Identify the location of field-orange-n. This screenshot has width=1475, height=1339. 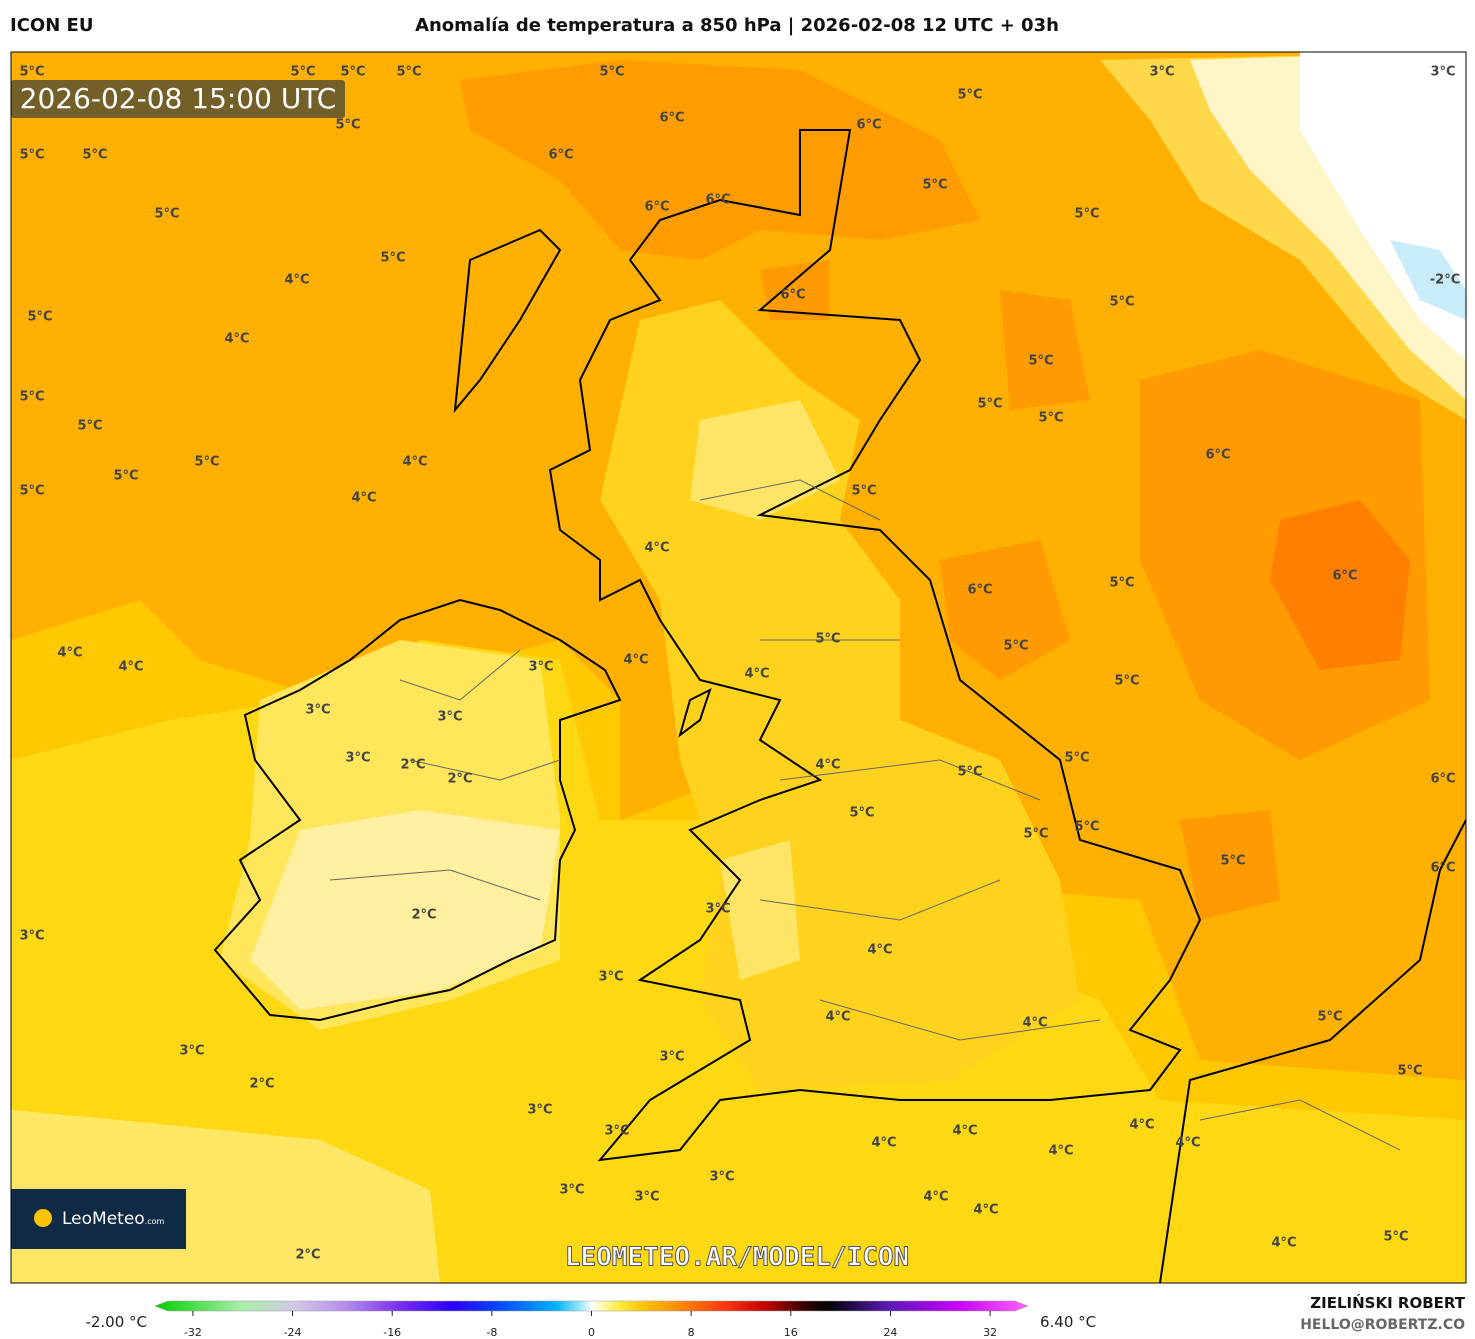
(720, 160).